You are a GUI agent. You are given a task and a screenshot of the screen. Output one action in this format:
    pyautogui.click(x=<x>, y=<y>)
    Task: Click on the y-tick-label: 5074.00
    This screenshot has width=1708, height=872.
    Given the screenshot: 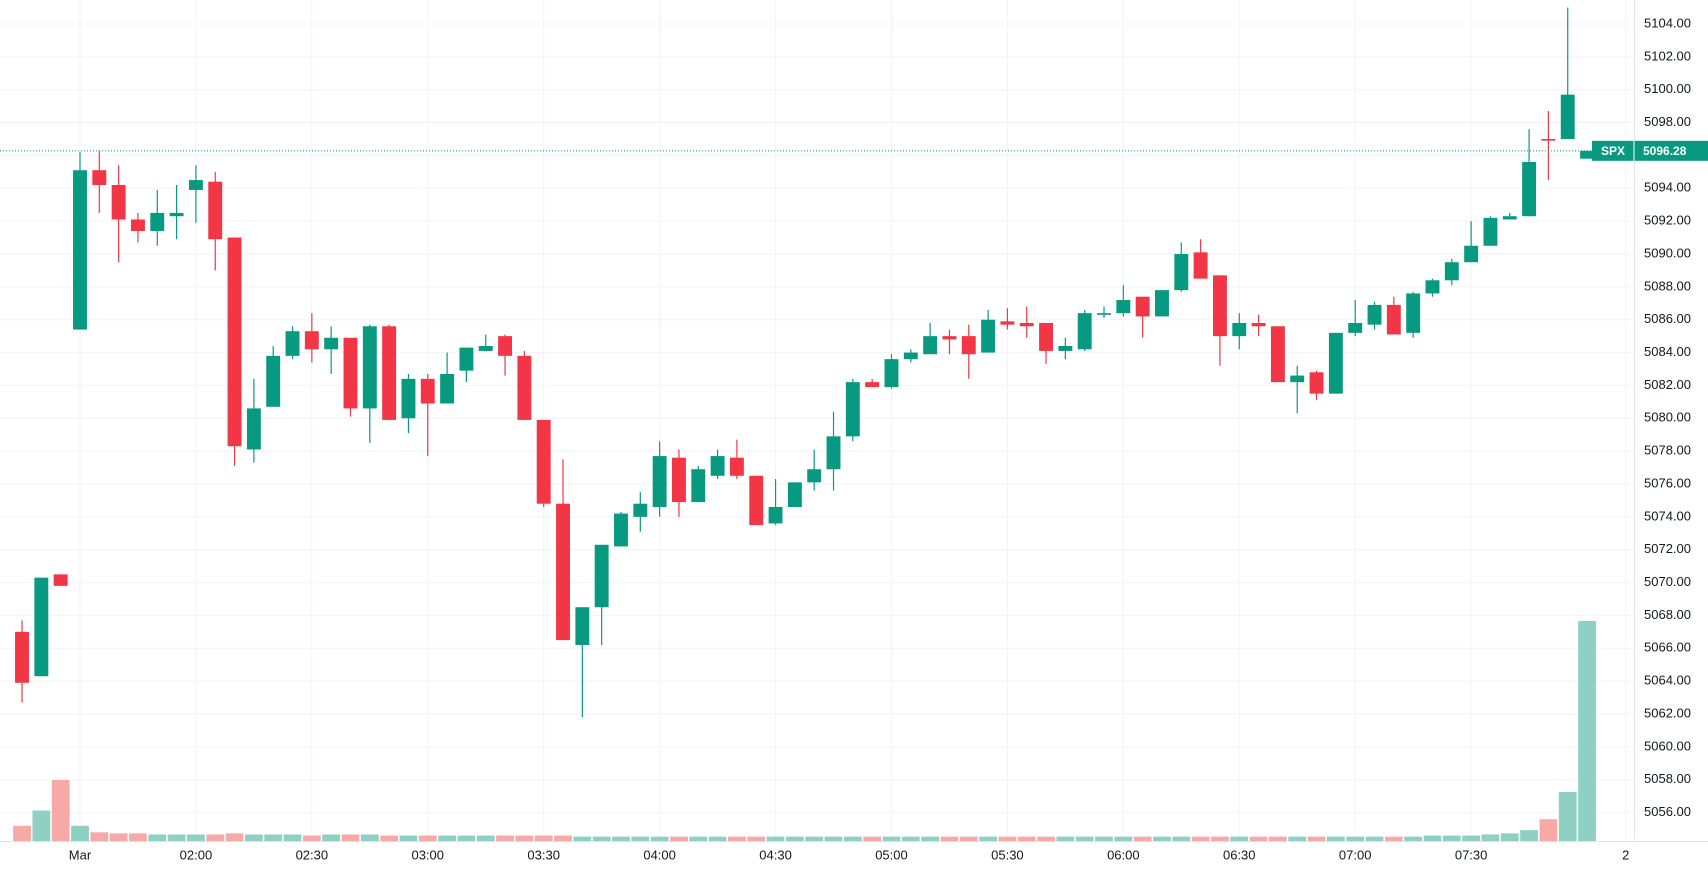 What is the action you would take?
    pyautogui.click(x=1667, y=515)
    